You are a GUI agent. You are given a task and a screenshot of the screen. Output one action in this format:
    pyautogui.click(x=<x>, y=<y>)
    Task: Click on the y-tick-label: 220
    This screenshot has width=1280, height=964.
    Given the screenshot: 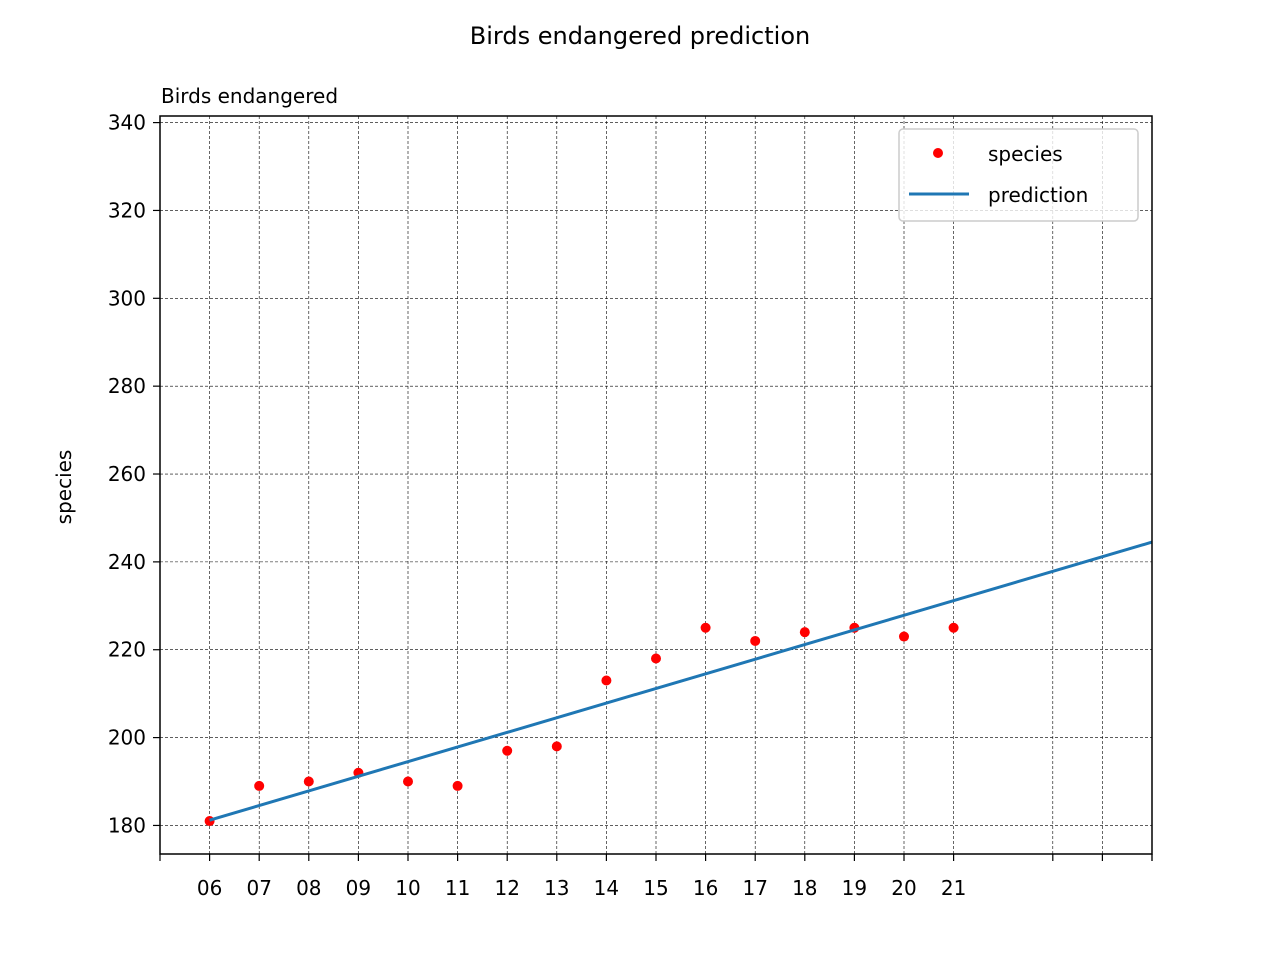 What is the action you would take?
    pyautogui.click(x=127, y=650)
    